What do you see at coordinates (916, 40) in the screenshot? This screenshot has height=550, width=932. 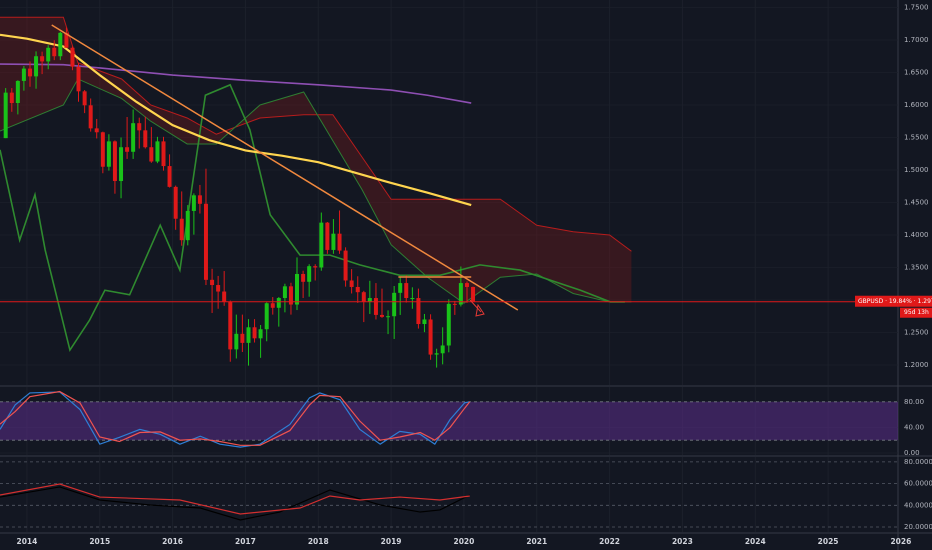 I see `y-tick-label: 1.7000` at bounding box center [916, 40].